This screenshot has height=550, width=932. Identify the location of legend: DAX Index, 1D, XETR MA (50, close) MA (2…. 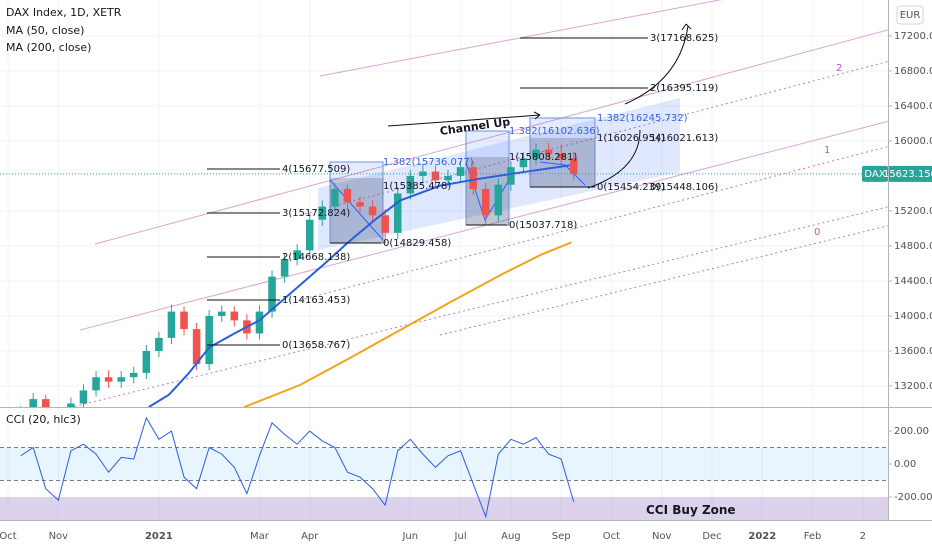
(465, 29).